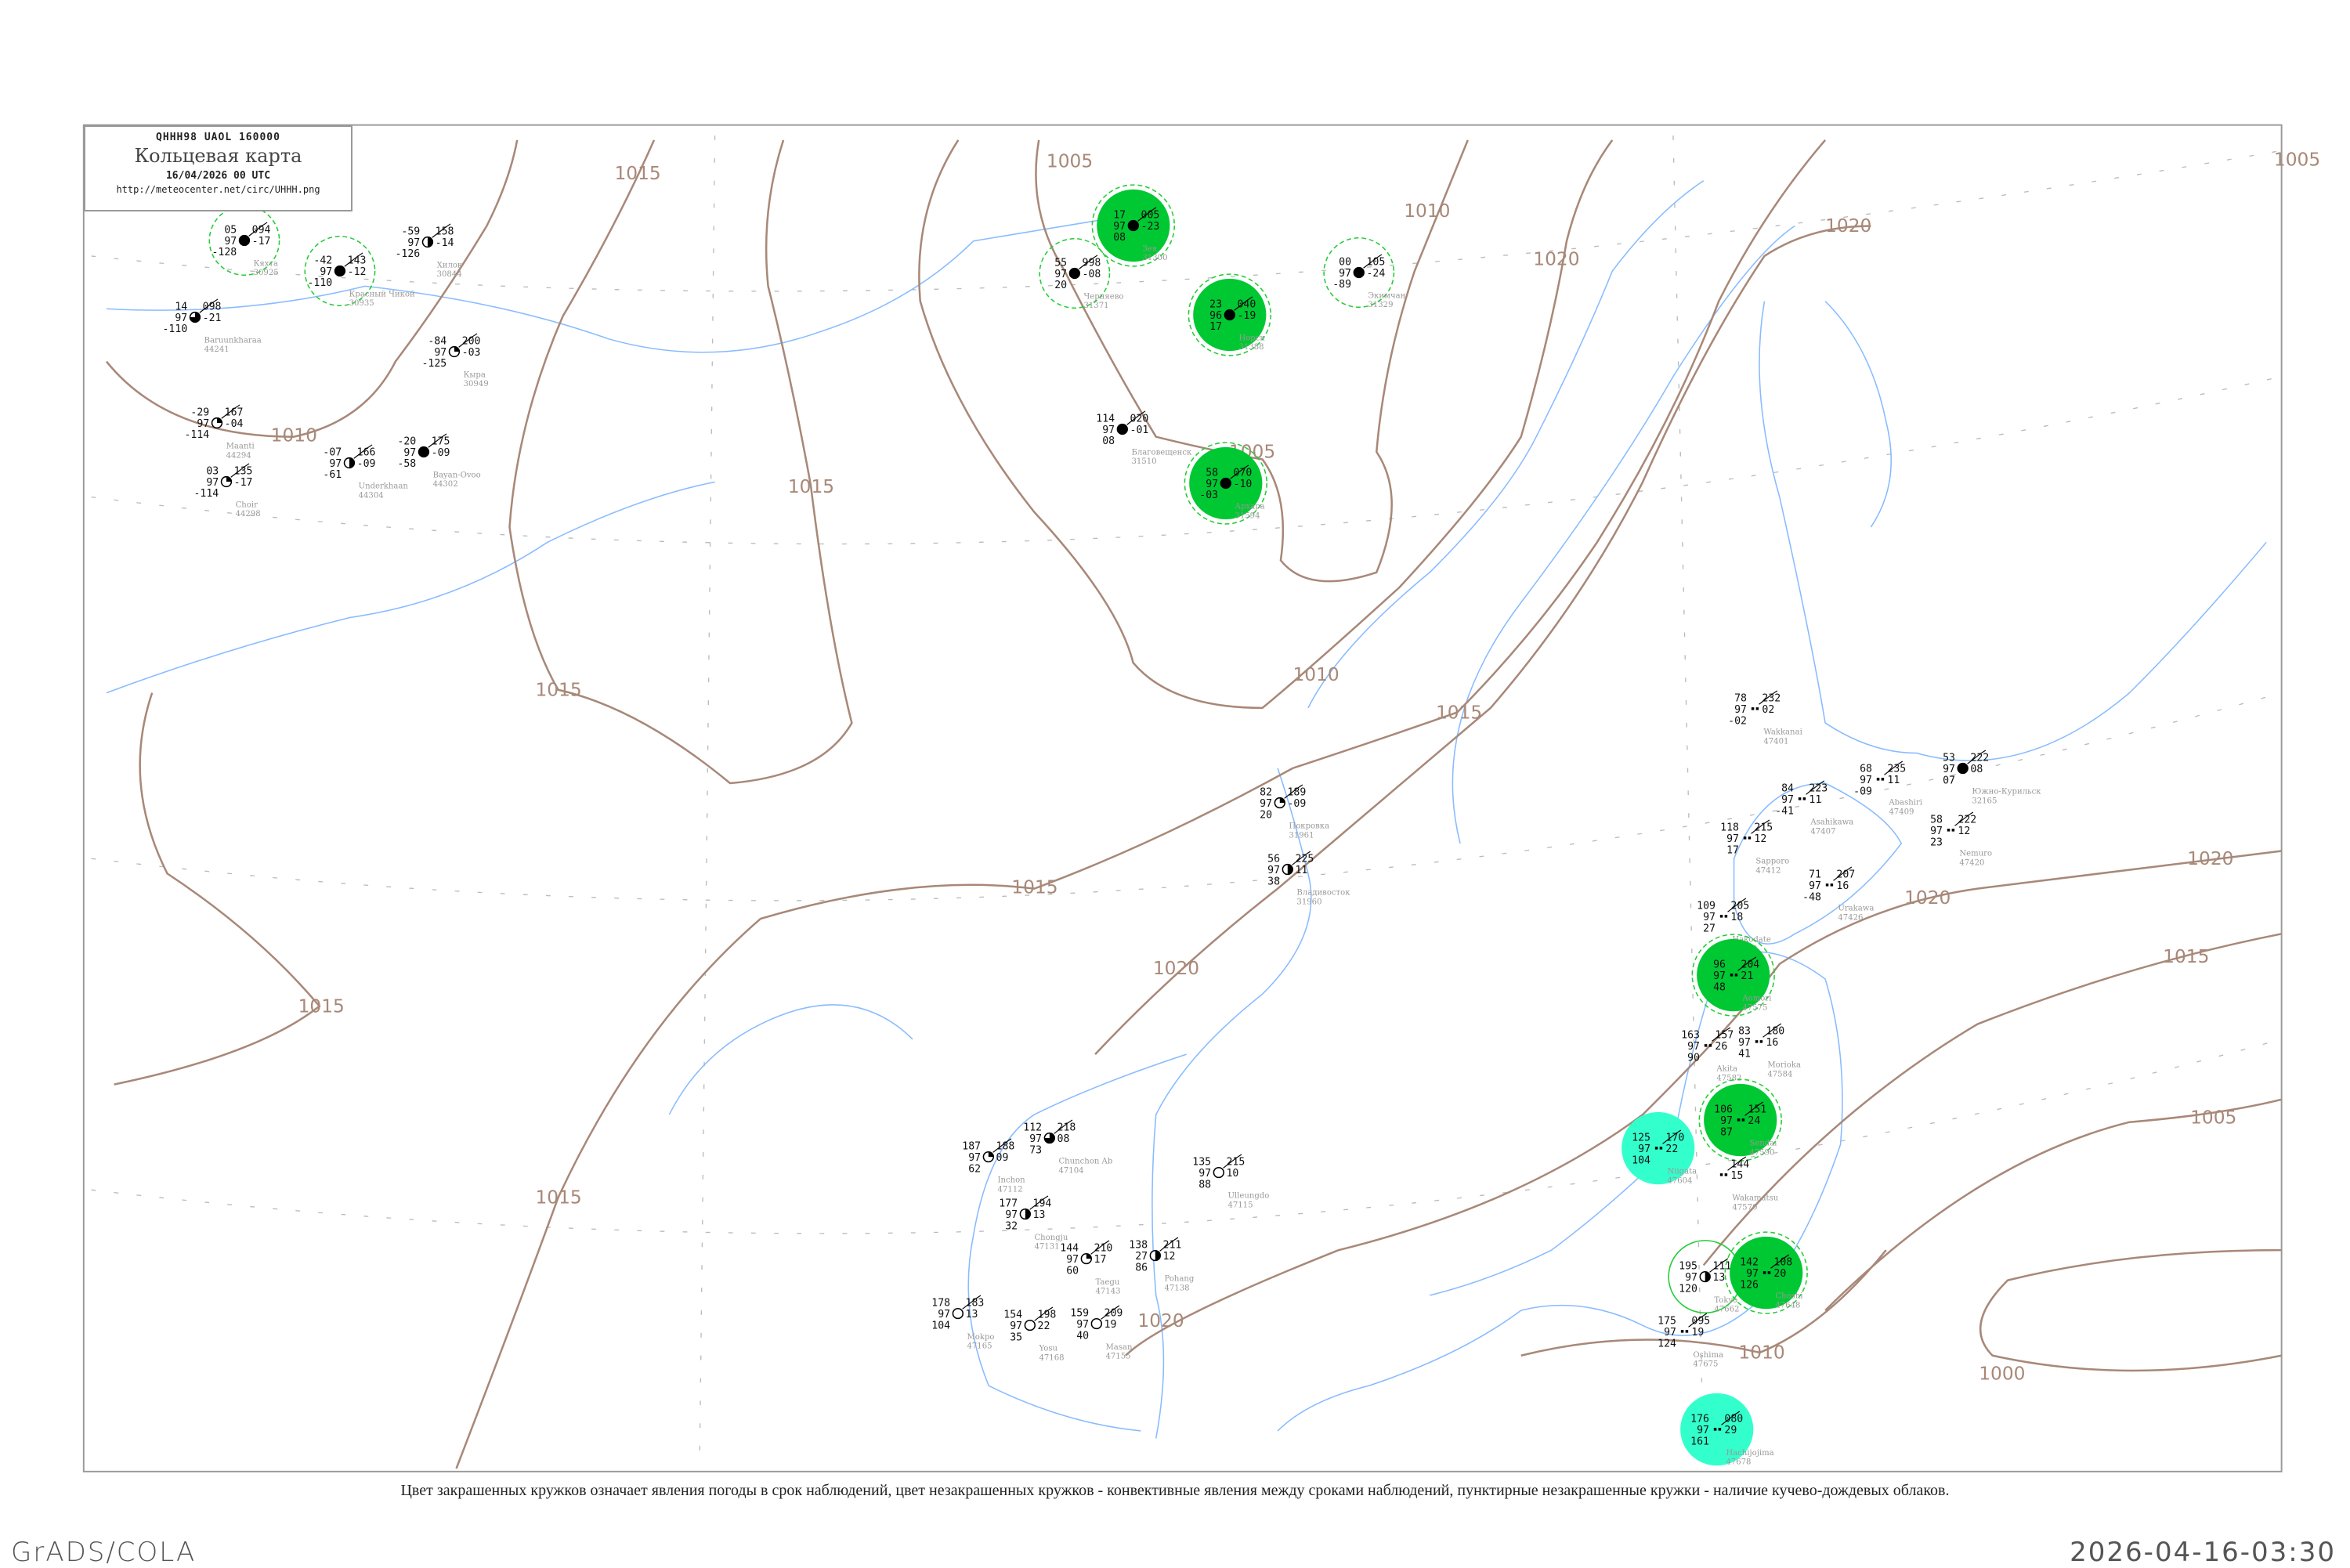  I want to click on pressure-value: 098, so click(213, 307).